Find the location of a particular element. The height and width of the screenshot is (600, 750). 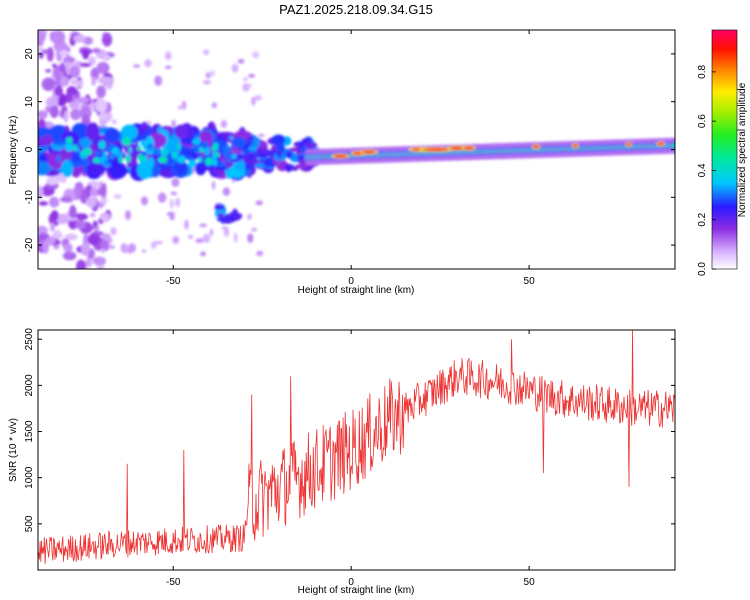

y-tick-label: 20 is located at coordinates (29, 54).